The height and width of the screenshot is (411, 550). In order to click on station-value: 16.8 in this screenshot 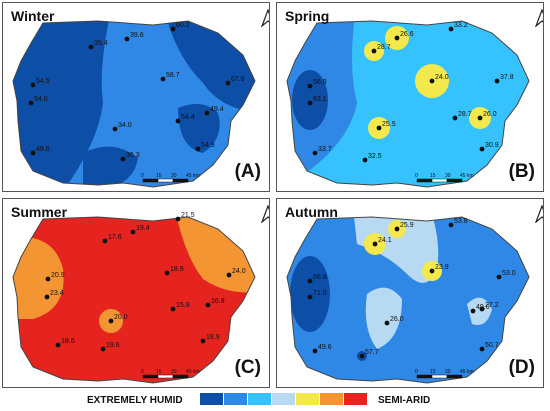, I will do `click(218, 301)`.